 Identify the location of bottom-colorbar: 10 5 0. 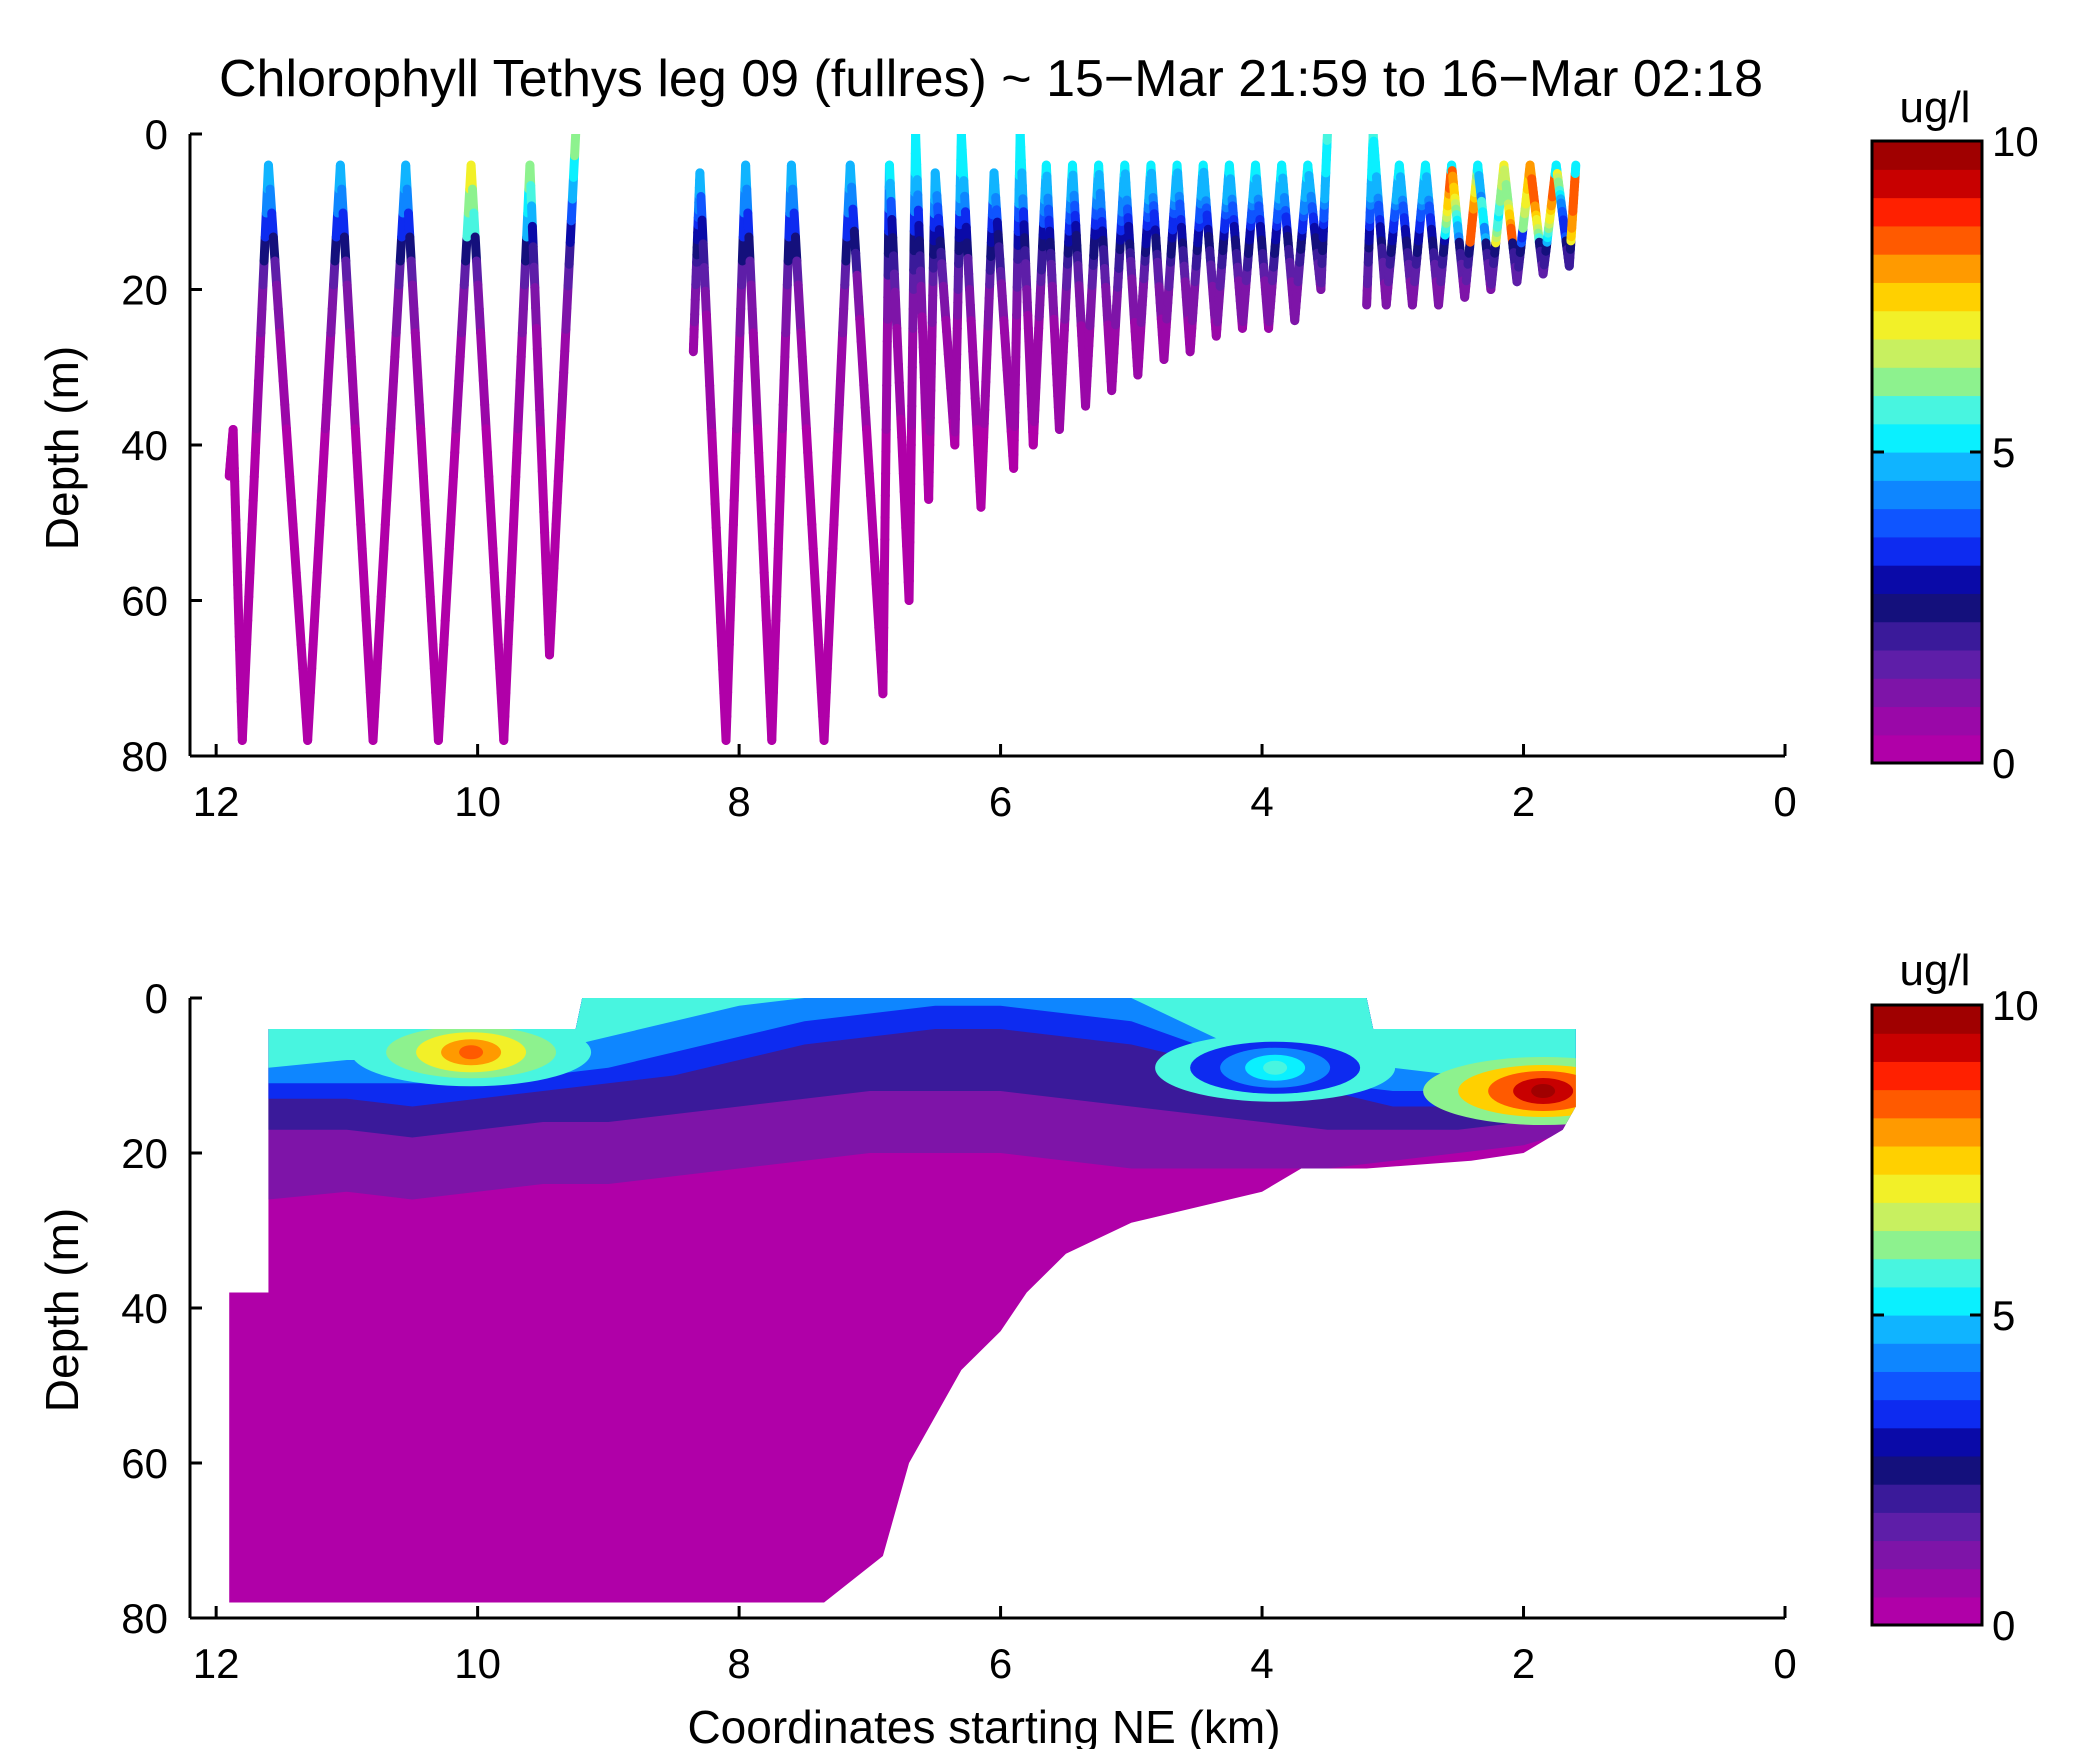
(1954, 1315).